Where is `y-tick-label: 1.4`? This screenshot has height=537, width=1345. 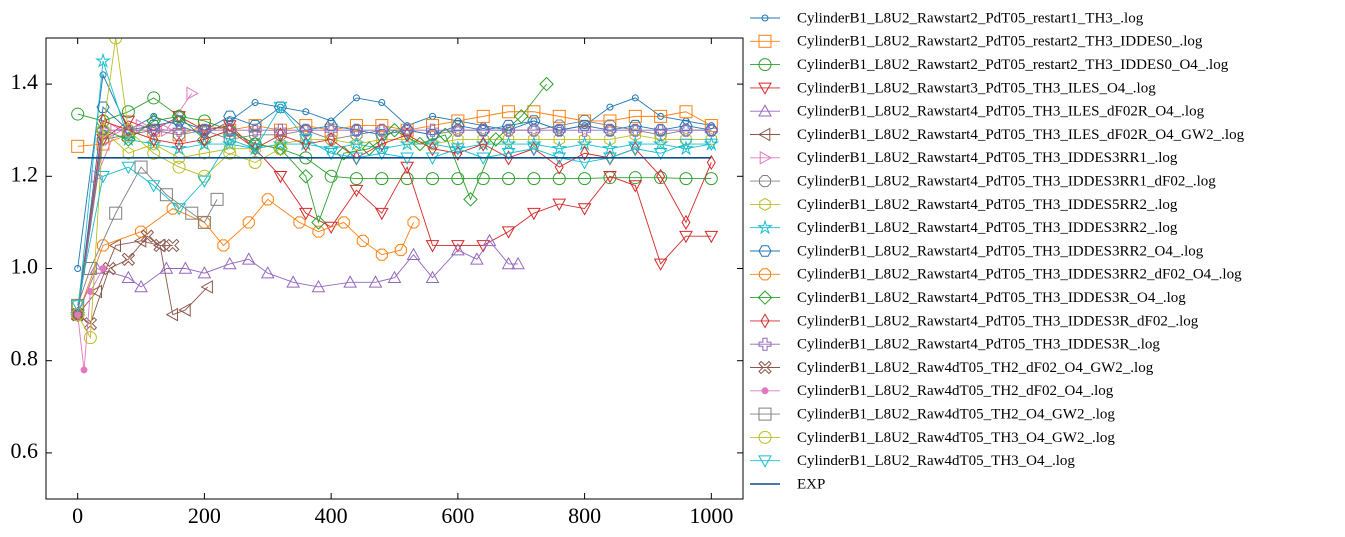
y-tick-label: 1.4 is located at coordinates (25, 81).